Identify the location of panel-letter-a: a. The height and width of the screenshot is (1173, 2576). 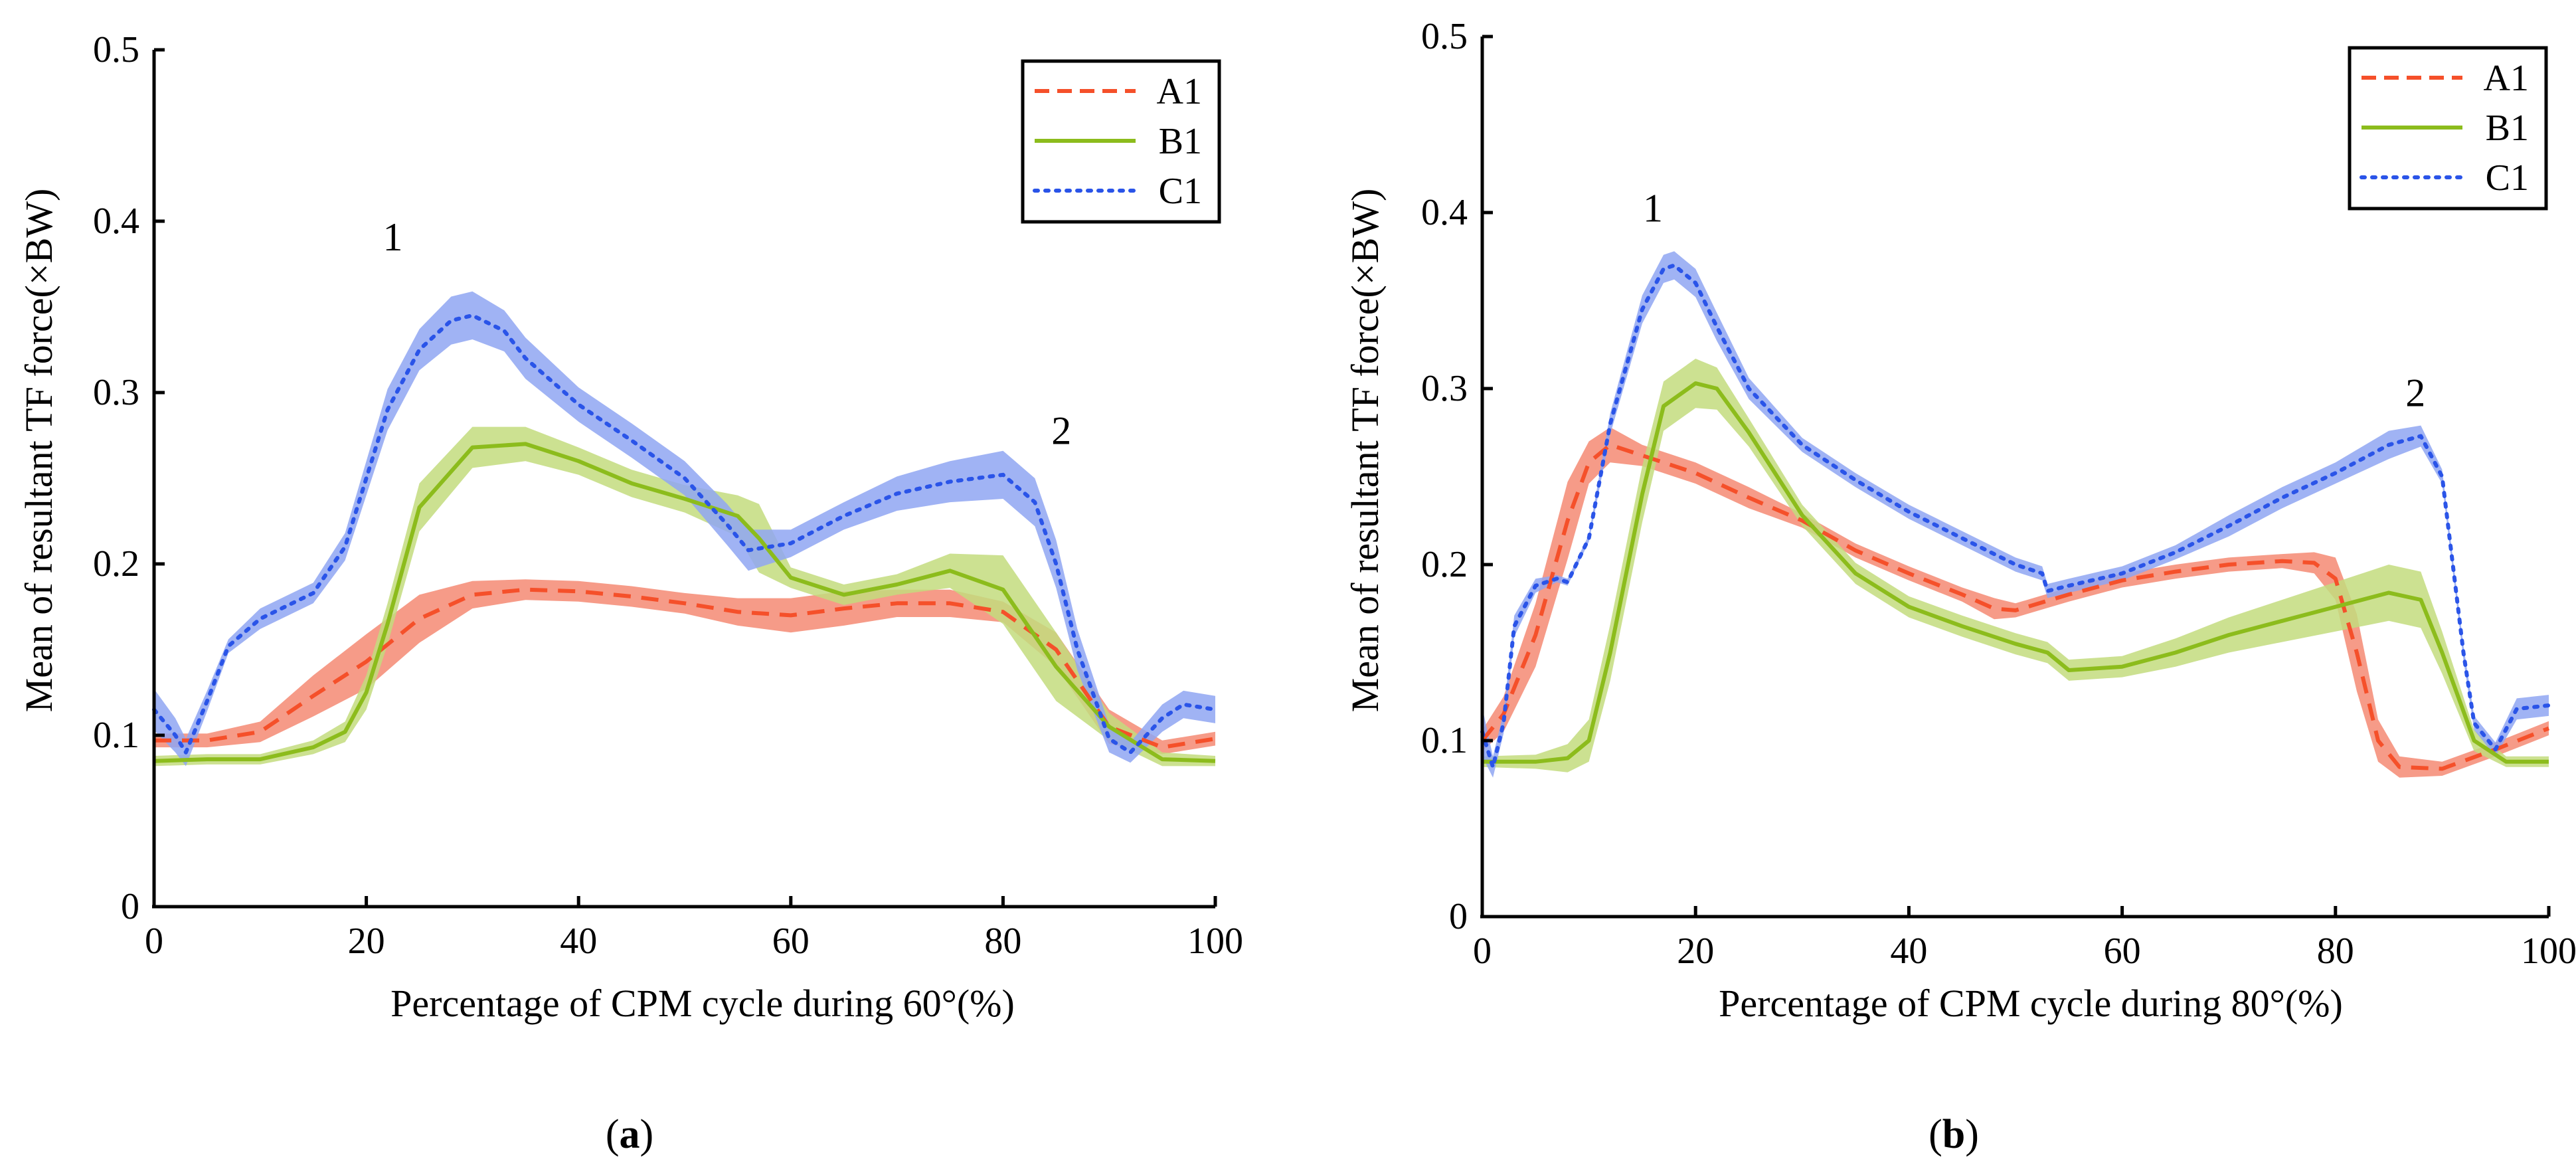
(630, 1135).